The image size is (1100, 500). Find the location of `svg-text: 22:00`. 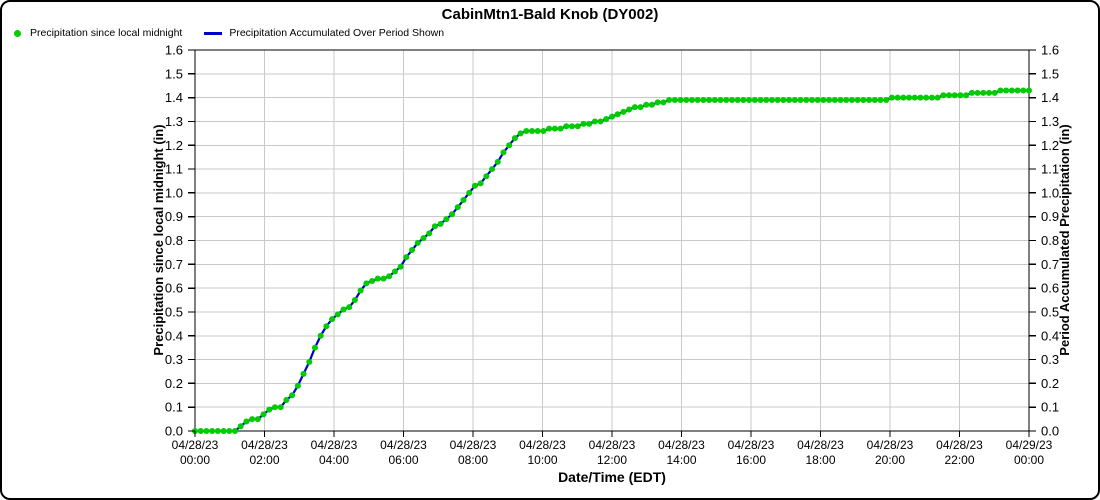

svg-text: 22:00 is located at coordinates (959, 460).